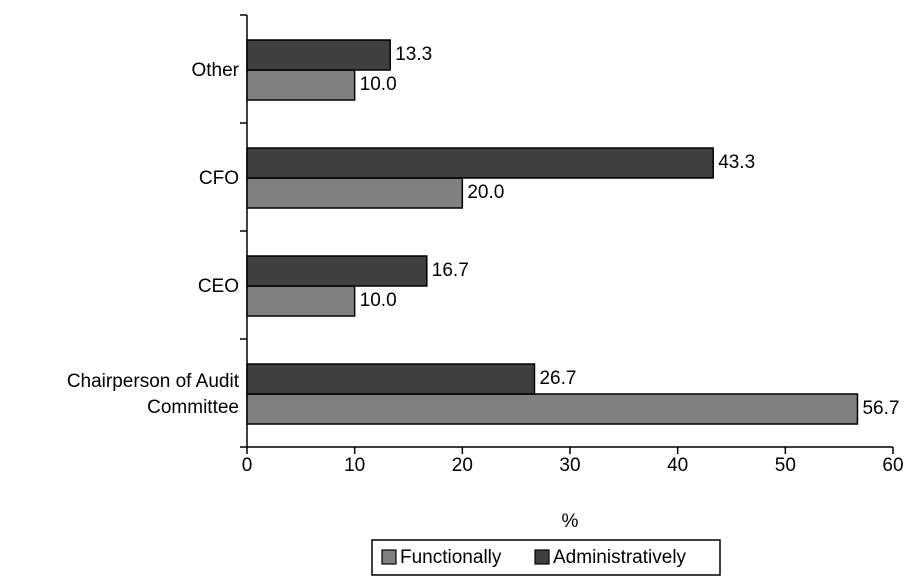 The width and height of the screenshot is (912, 577). I want to click on x-tick-label: 0, so click(247, 465).